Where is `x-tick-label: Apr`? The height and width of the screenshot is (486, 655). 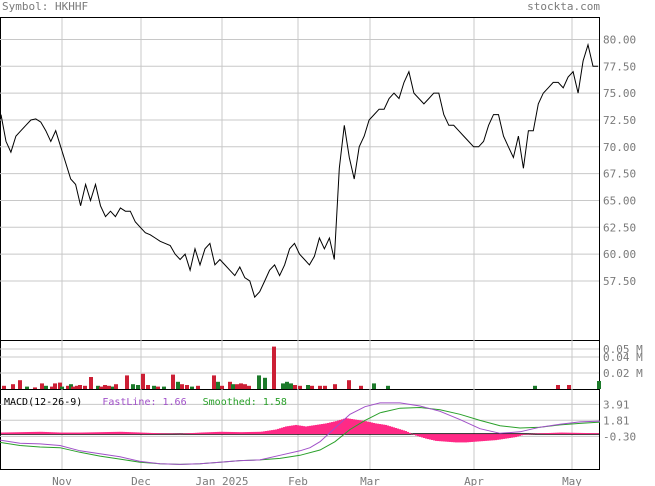 x-tick-label: Apr is located at coordinates (474, 480).